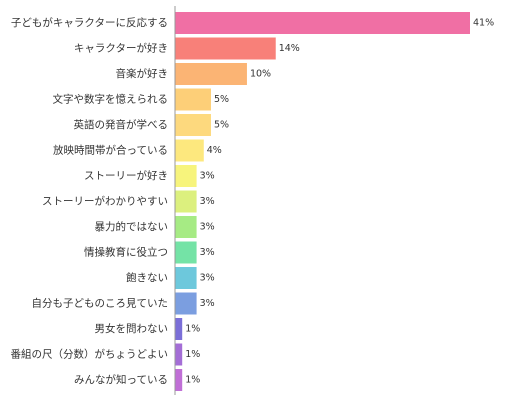 The image size is (507, 400). Describe the element at coordinates (207, 278) in the screenshot. I see `value-label-10: 3%` at that location.